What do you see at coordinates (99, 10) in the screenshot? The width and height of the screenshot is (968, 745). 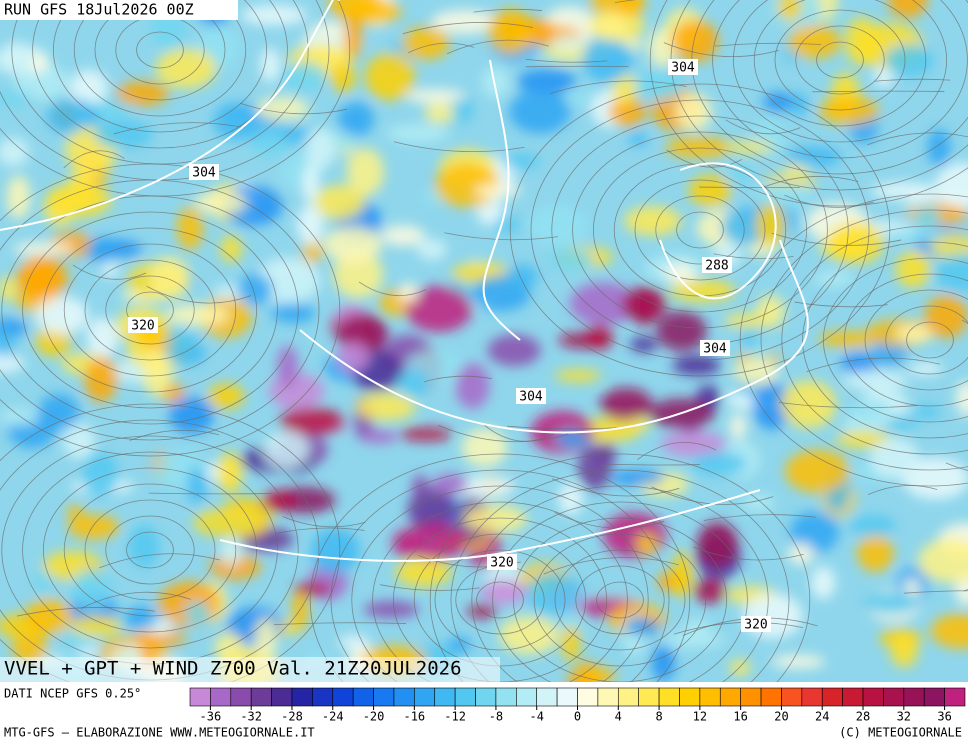 I see `run-label: RUN GFS 18Jul2026 00Z` at bounding box center [99, 10].